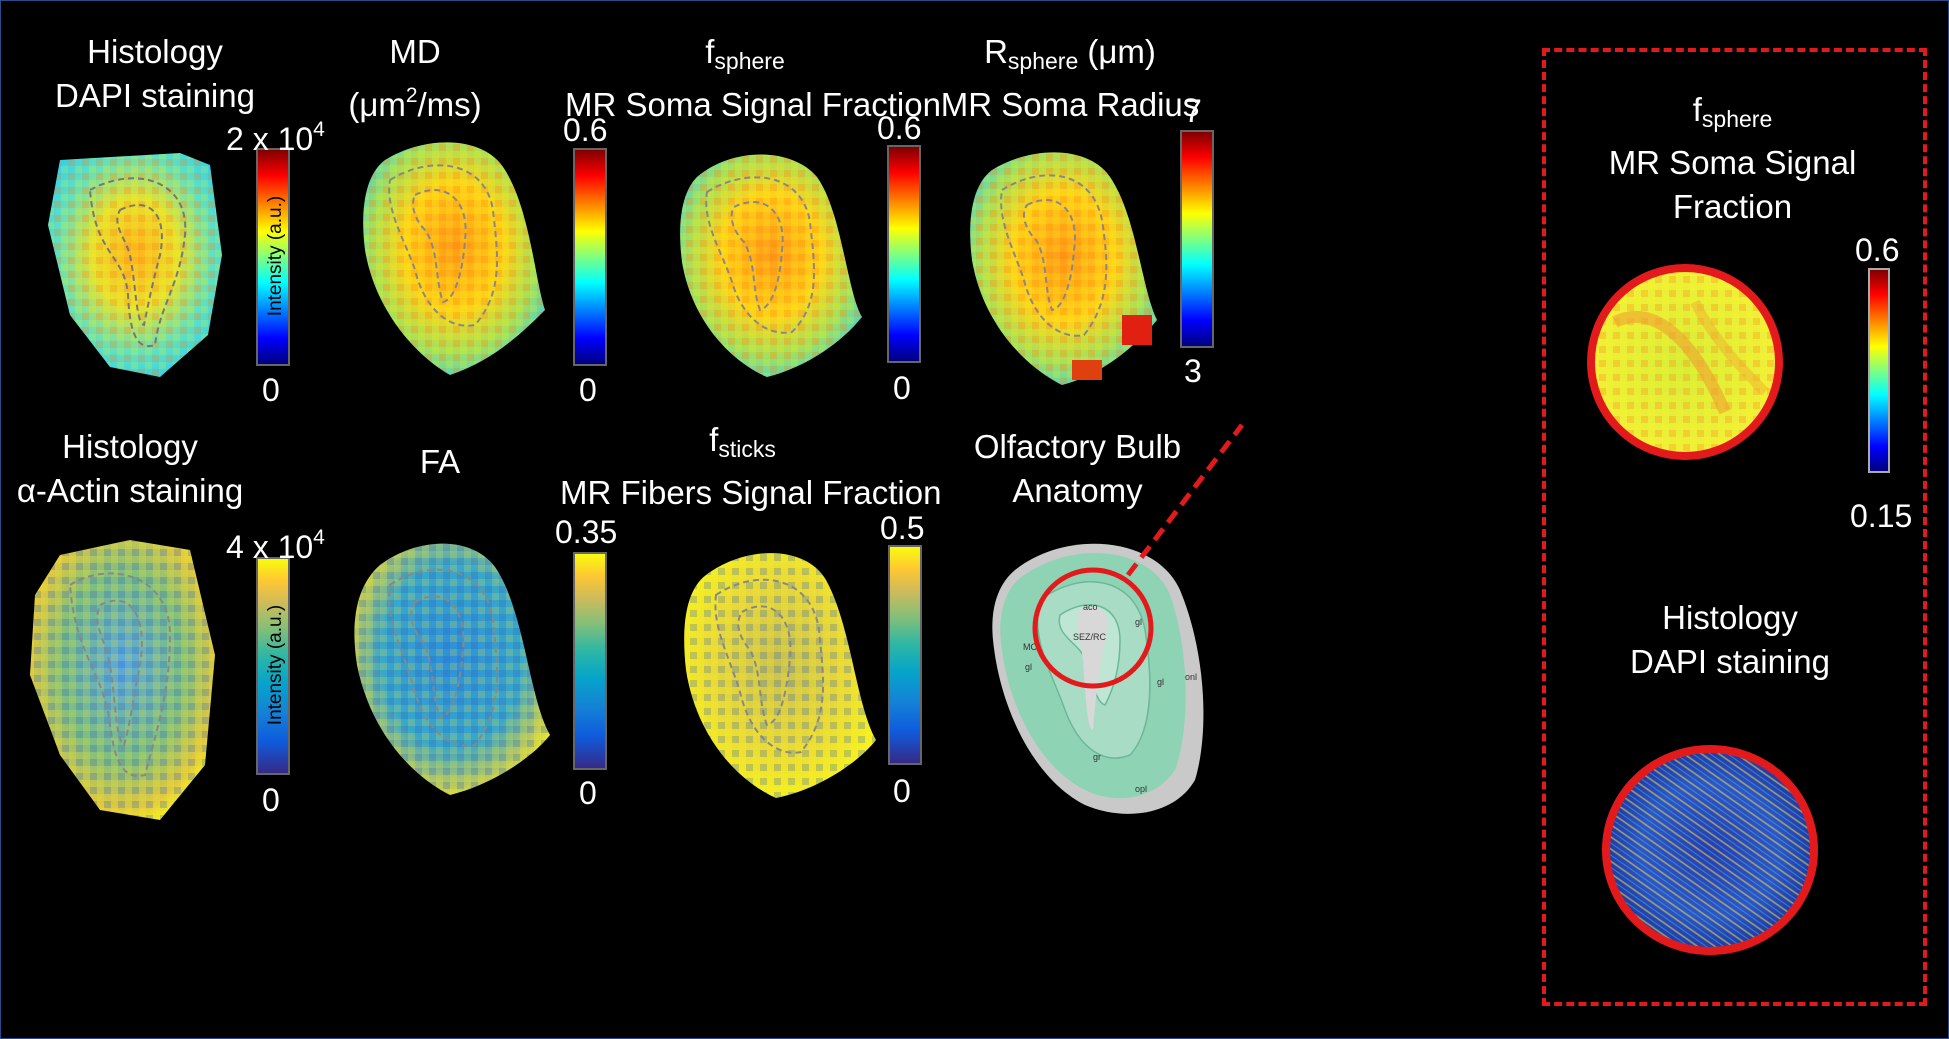 This screenshot has width=1949, height=1039. What do you see at coordinates (588, 390) in the screenshot?
I see `colorbar-min-md: 0` at bounding box center [588, 390].